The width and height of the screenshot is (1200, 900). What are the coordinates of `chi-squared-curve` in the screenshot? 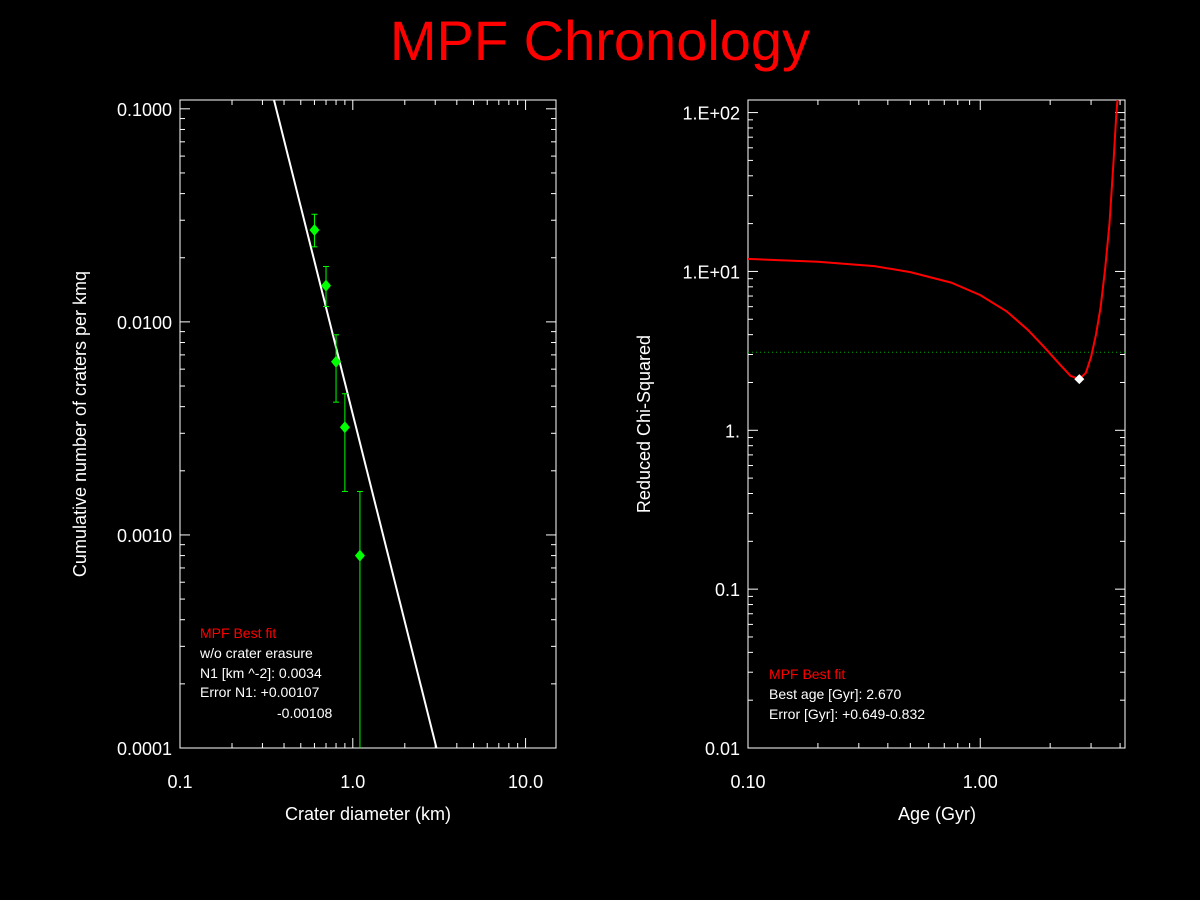 It's located at (933, 240).